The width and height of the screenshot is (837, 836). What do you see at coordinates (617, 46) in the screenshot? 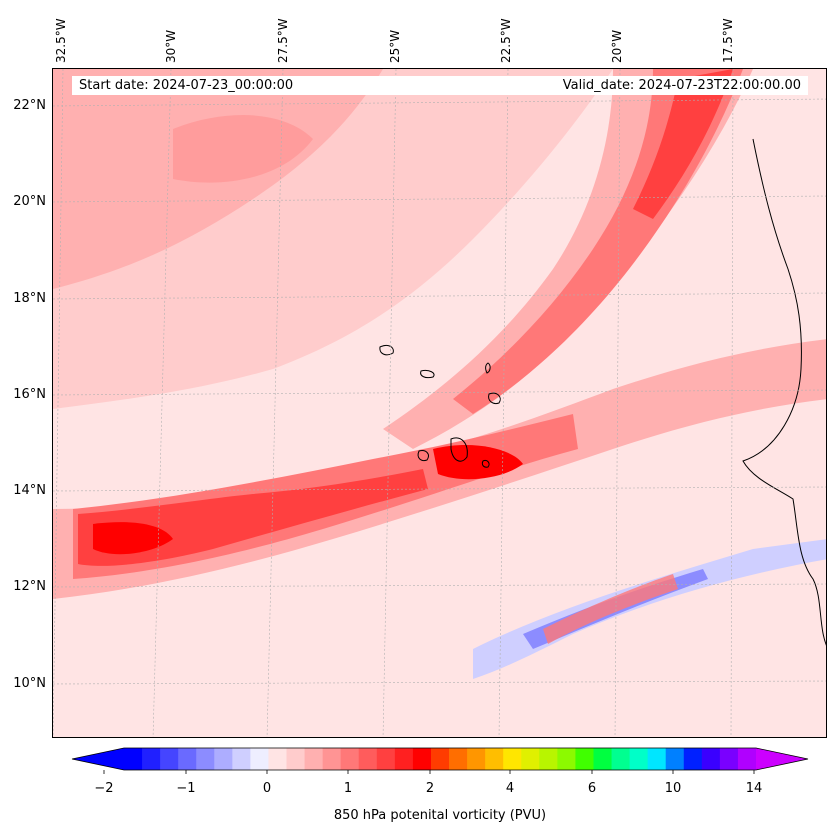
I see `lon-label: 20°W` at bounding box center [617, 46].